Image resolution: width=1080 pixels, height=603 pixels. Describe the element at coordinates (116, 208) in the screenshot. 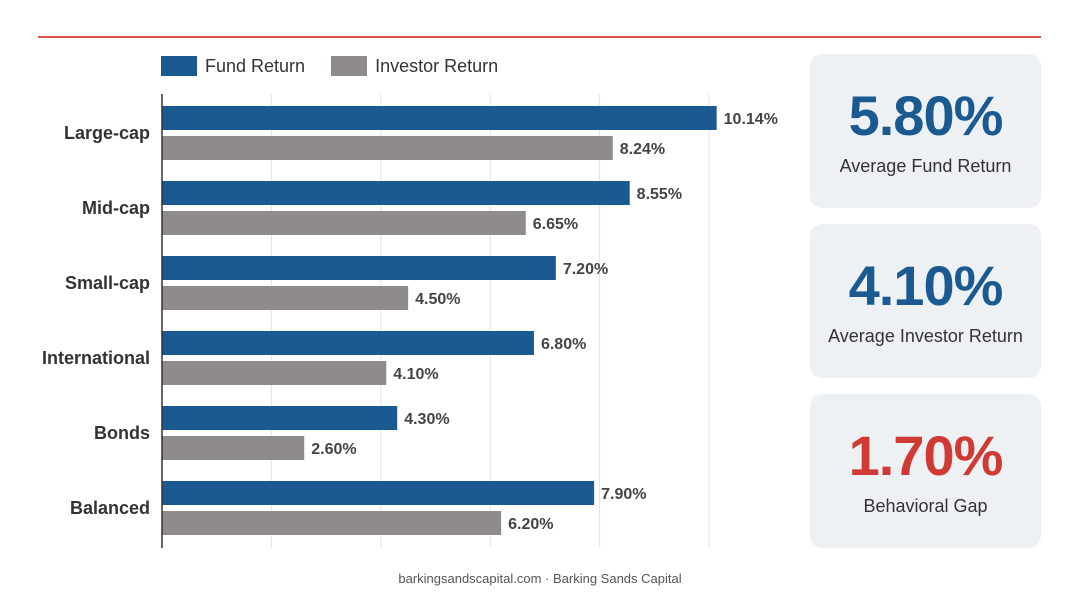

I see `category-label-mid-cap: Mid-cap` at that location.